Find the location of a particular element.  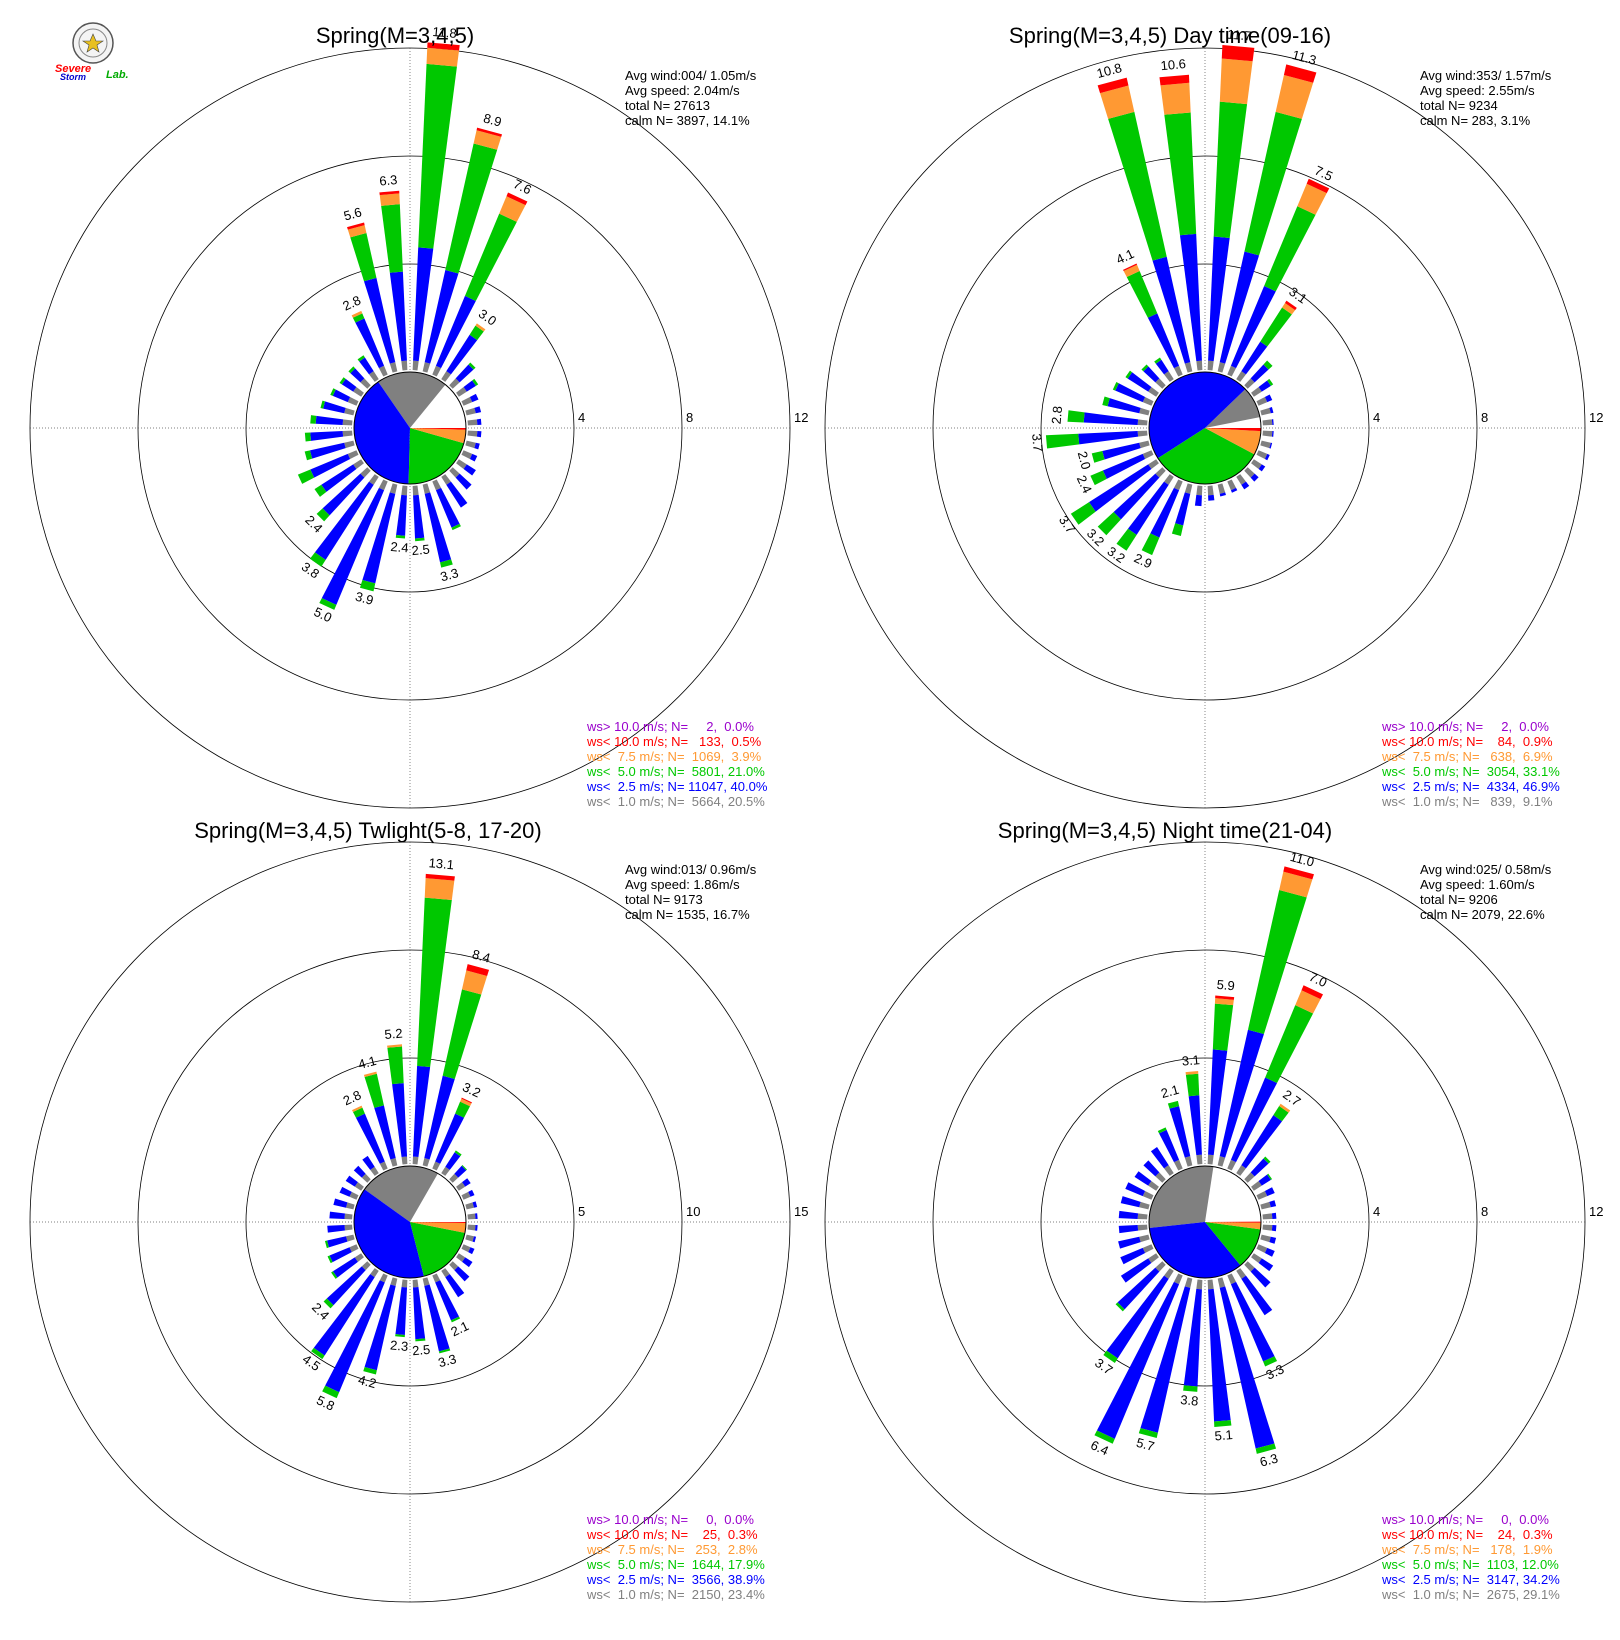

bar-value-label: 5.2 is located at coordinates (393, 1034).